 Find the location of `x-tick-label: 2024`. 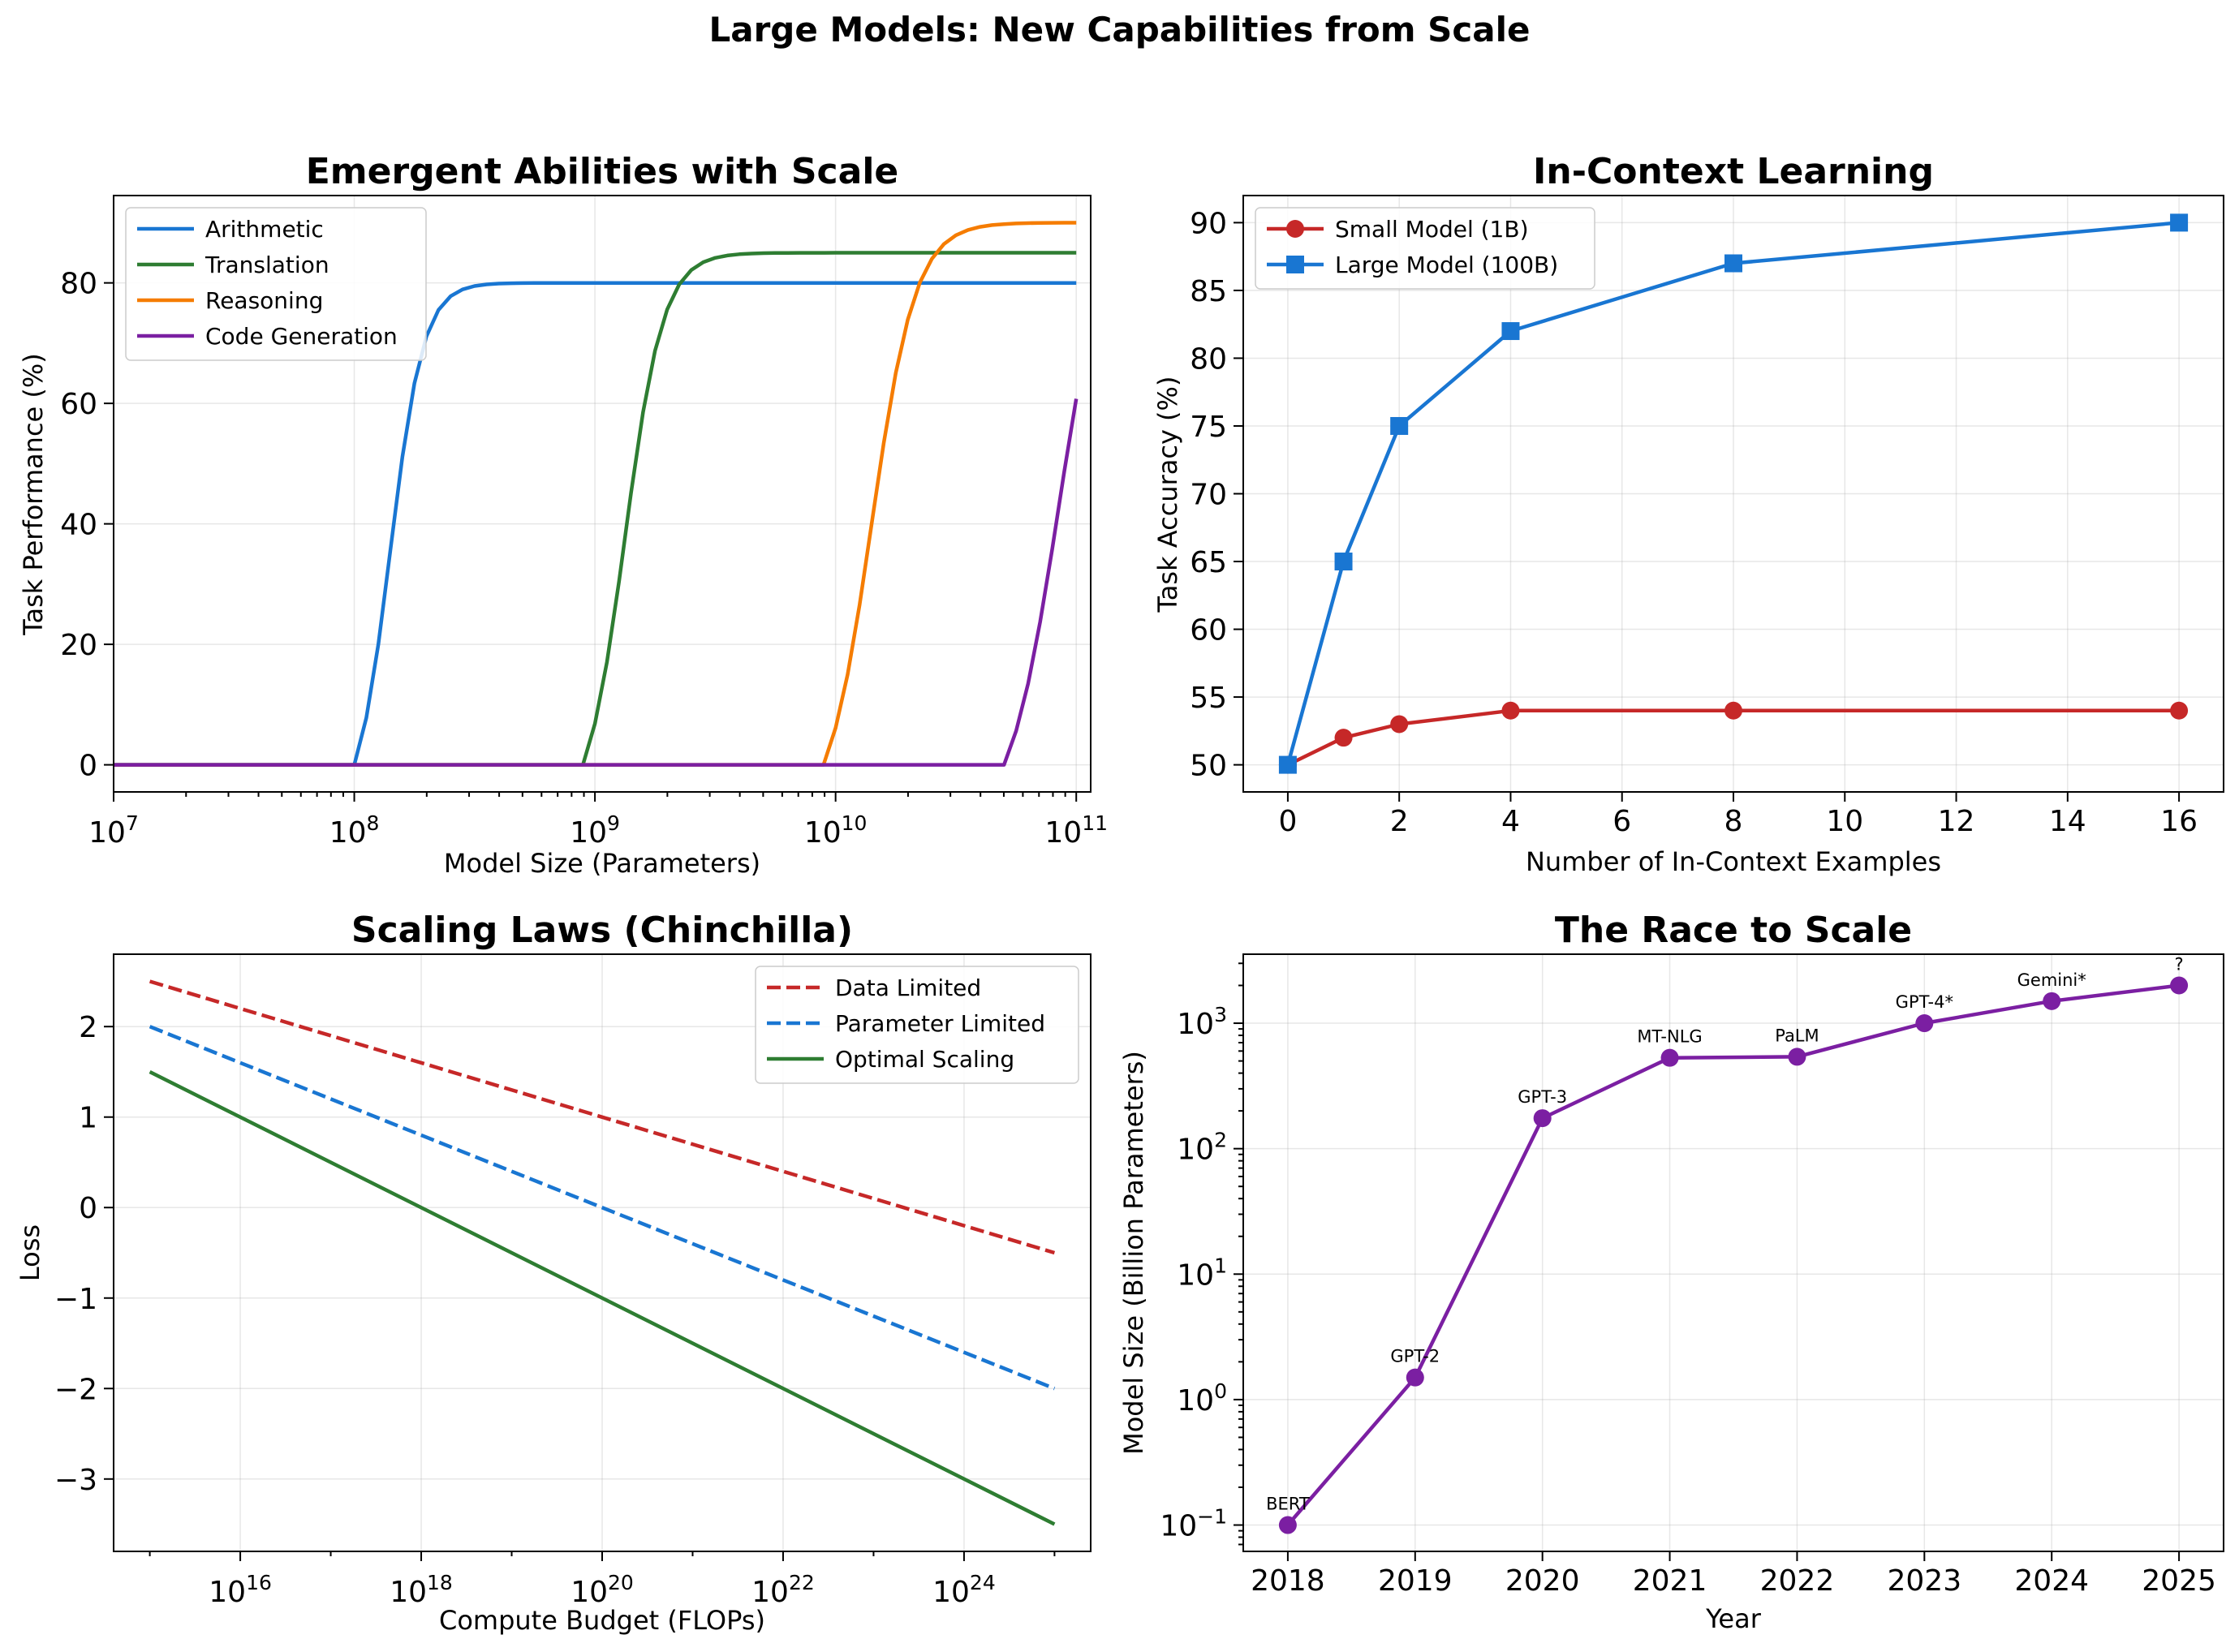

x-tick-label: 2024 is located at coordinates (2051, 1581).